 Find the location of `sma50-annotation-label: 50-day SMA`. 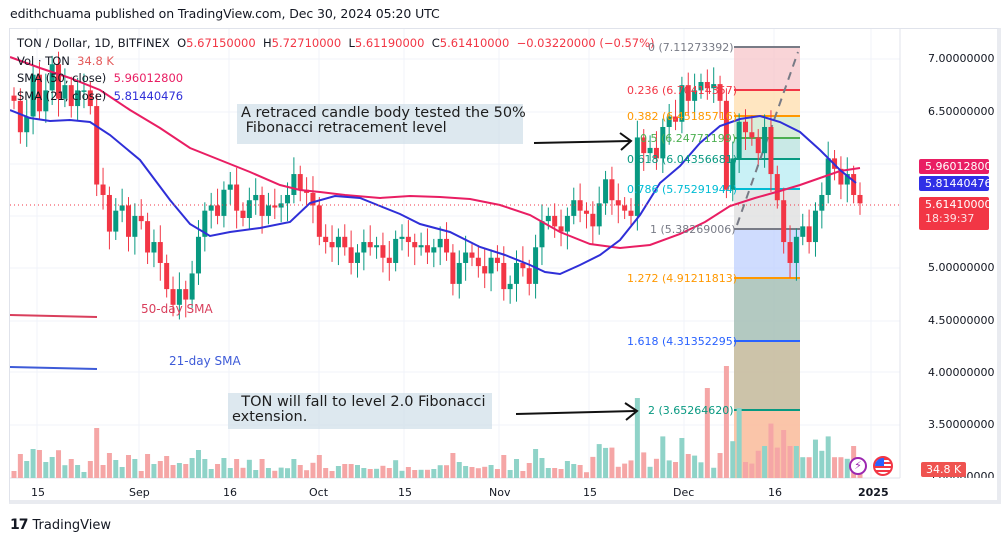

sma50-annotation-label: 50-day SMA is located at coordinates (177, 309).